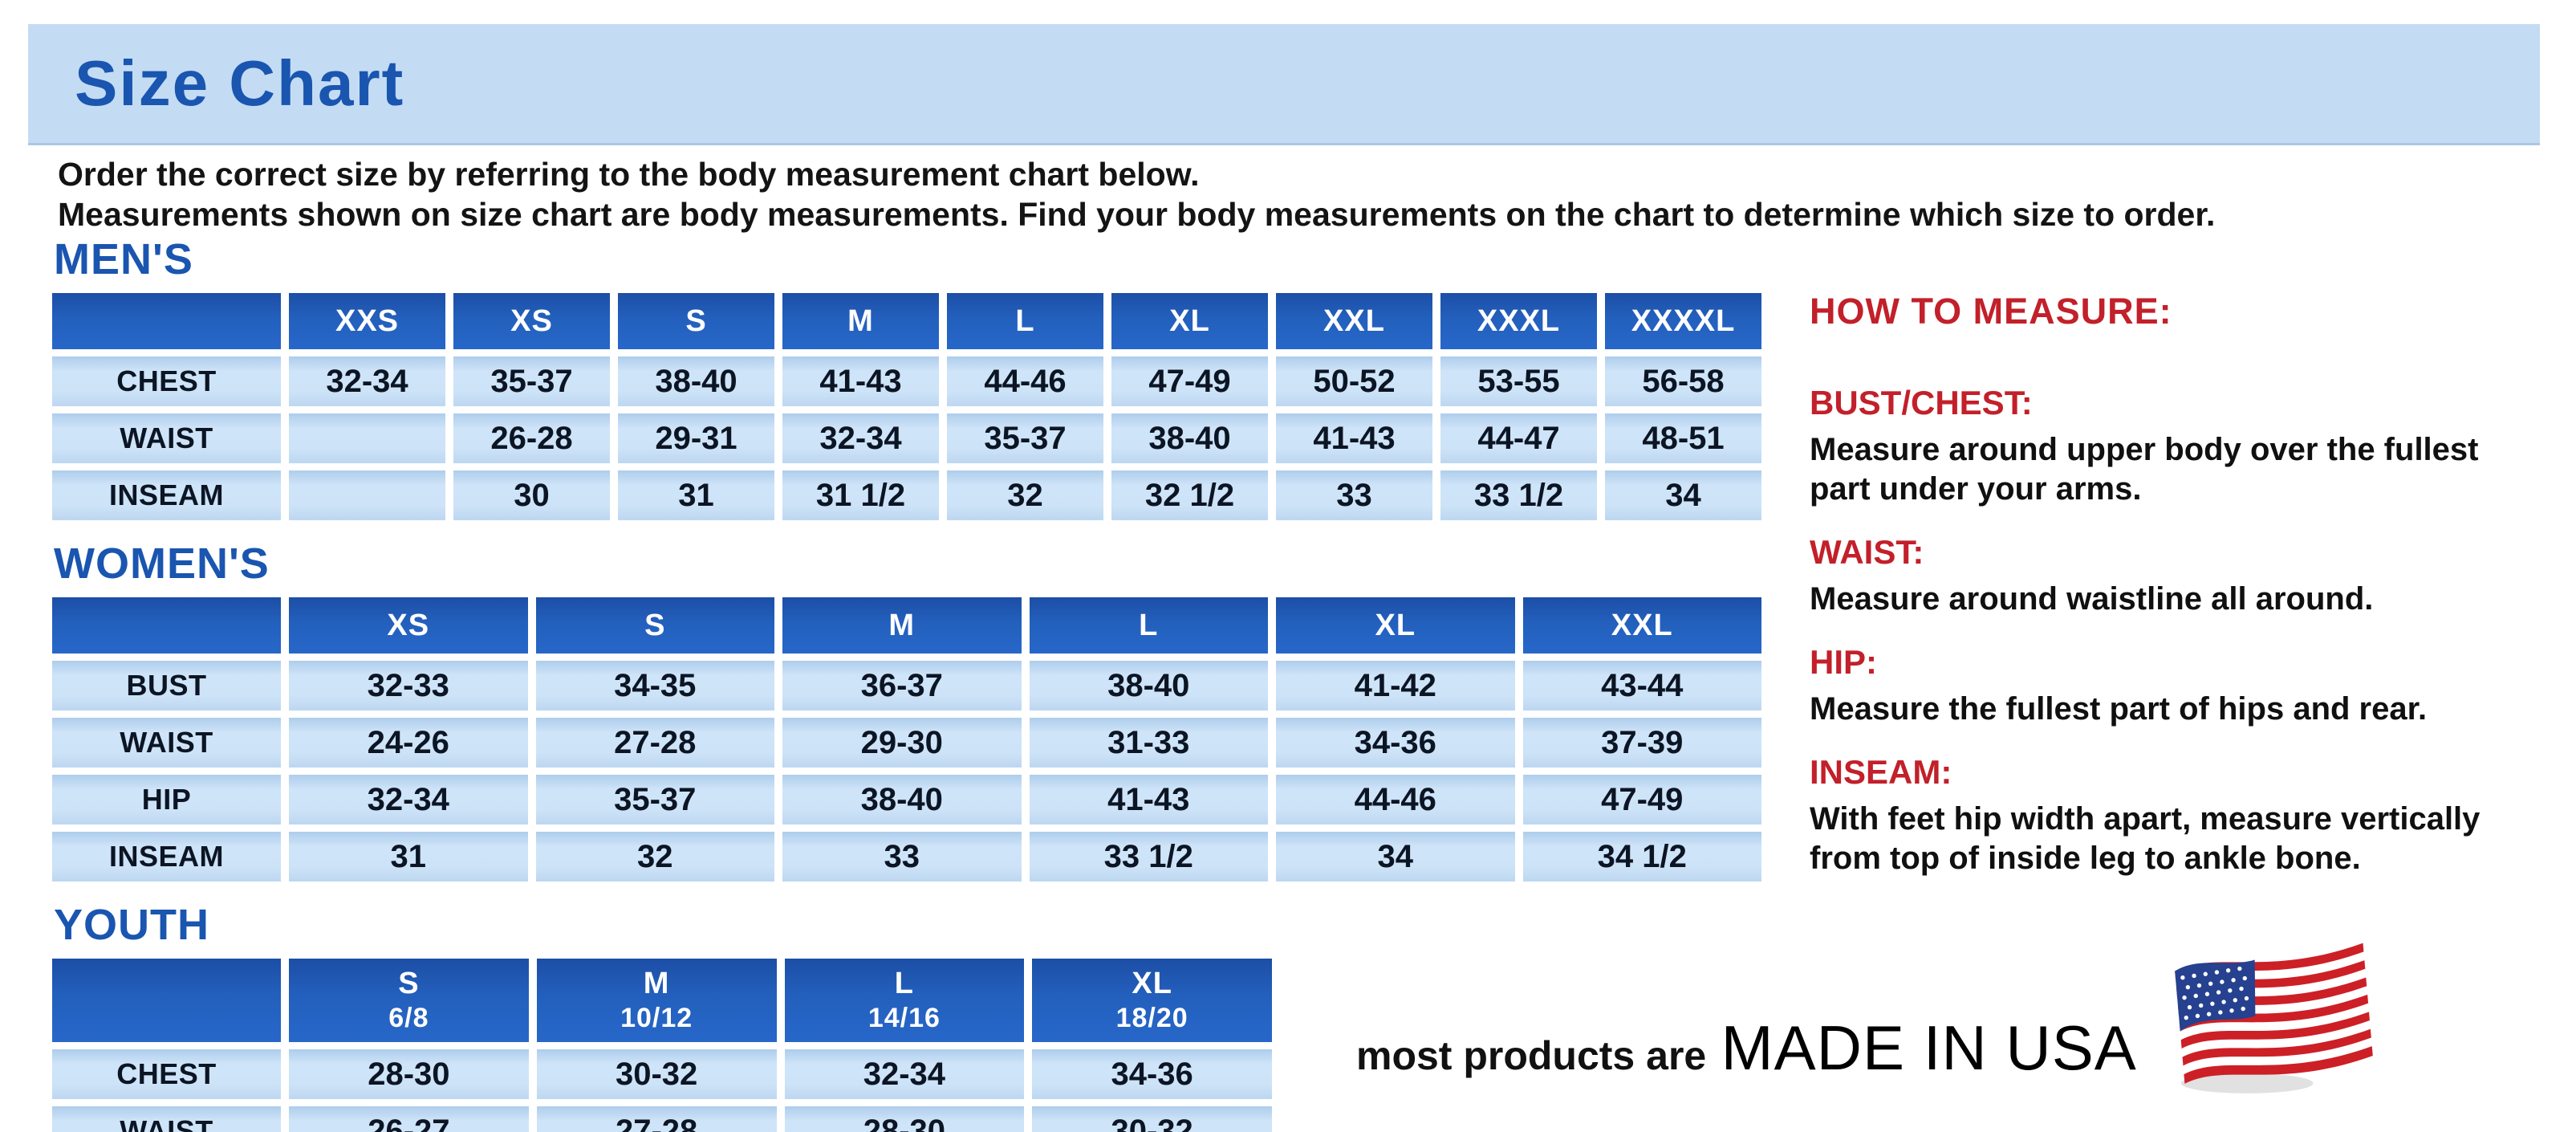 The image size is (2576, 1132). What do you see at coordinates (1518, 438) in the screenshot?
I see `size-value-cell: 44-47` at bounding box center [1518, 438].